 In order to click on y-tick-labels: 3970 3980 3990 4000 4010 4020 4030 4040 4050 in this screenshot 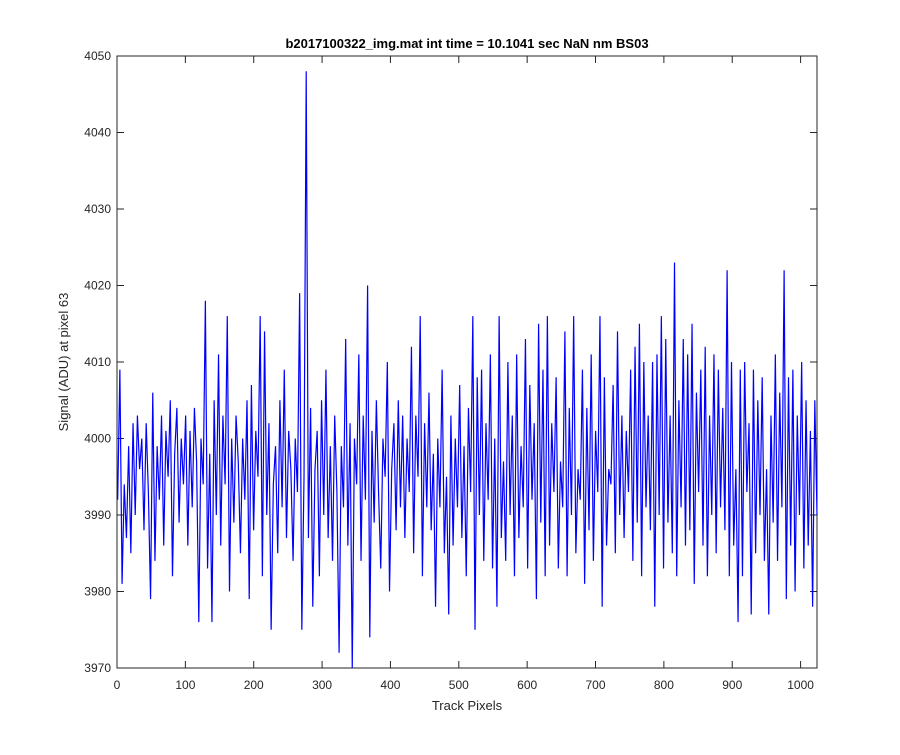, I will do `click(97, 362)`.